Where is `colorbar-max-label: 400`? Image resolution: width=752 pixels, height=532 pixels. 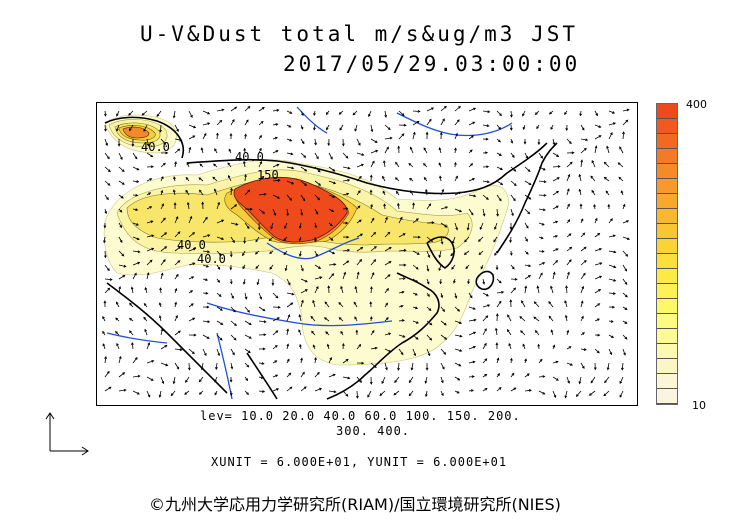 colorbar-max-label: 400 is located at coordinates (696, 104).